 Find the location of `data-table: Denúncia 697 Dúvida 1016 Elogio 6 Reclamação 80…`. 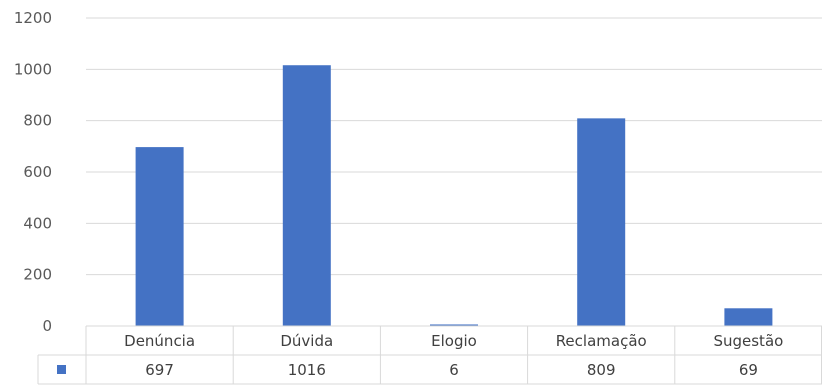

data-table: Denúncia 697 Dúvida 1016 Elogio 6 Reclamação 80… is located at coordinates (429, 355).